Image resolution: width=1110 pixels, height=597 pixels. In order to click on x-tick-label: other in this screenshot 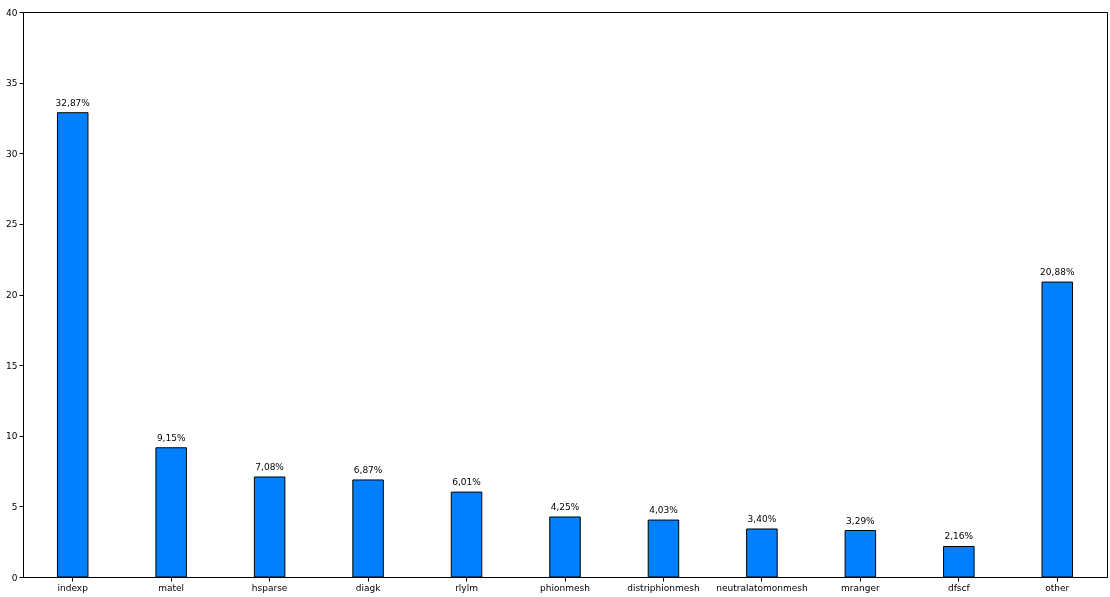, I will do `click(1057, 587)`.